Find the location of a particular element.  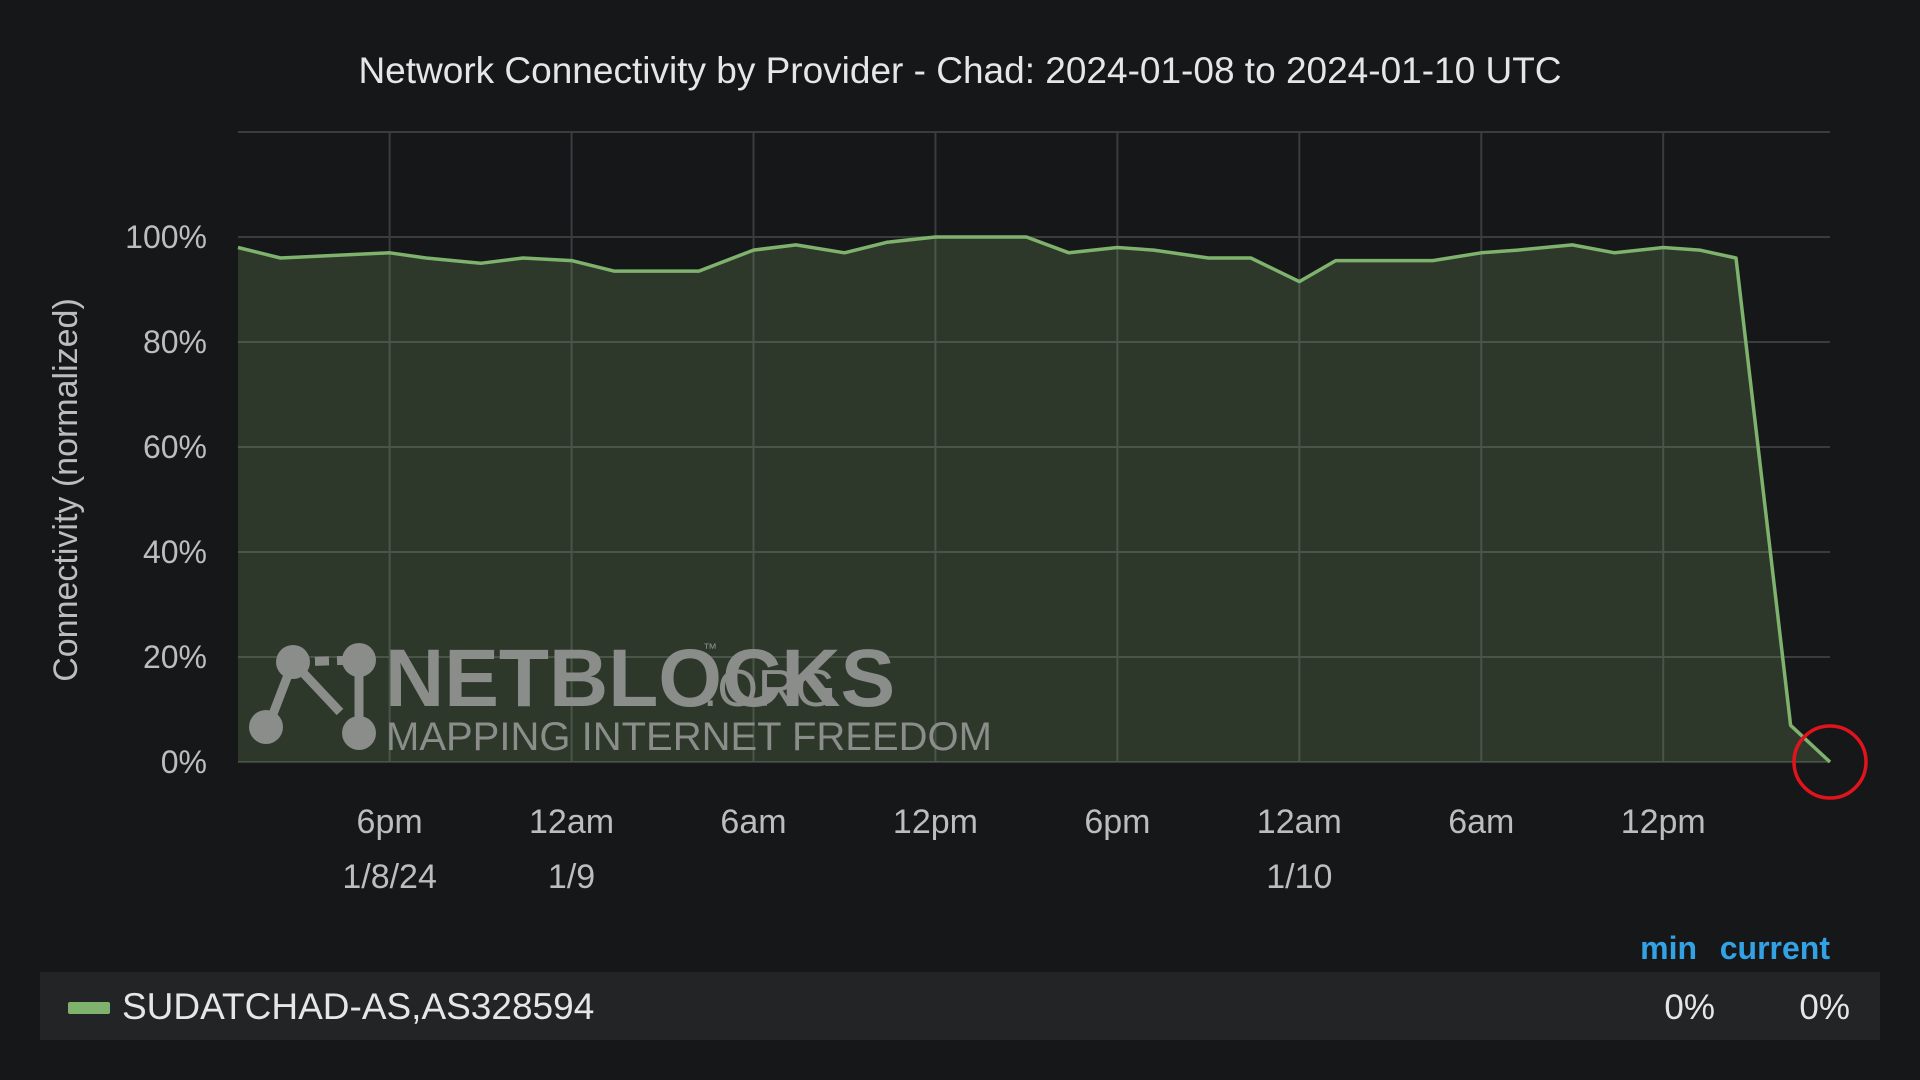

legend-headers: min current is located at coordinates (1685, 950).